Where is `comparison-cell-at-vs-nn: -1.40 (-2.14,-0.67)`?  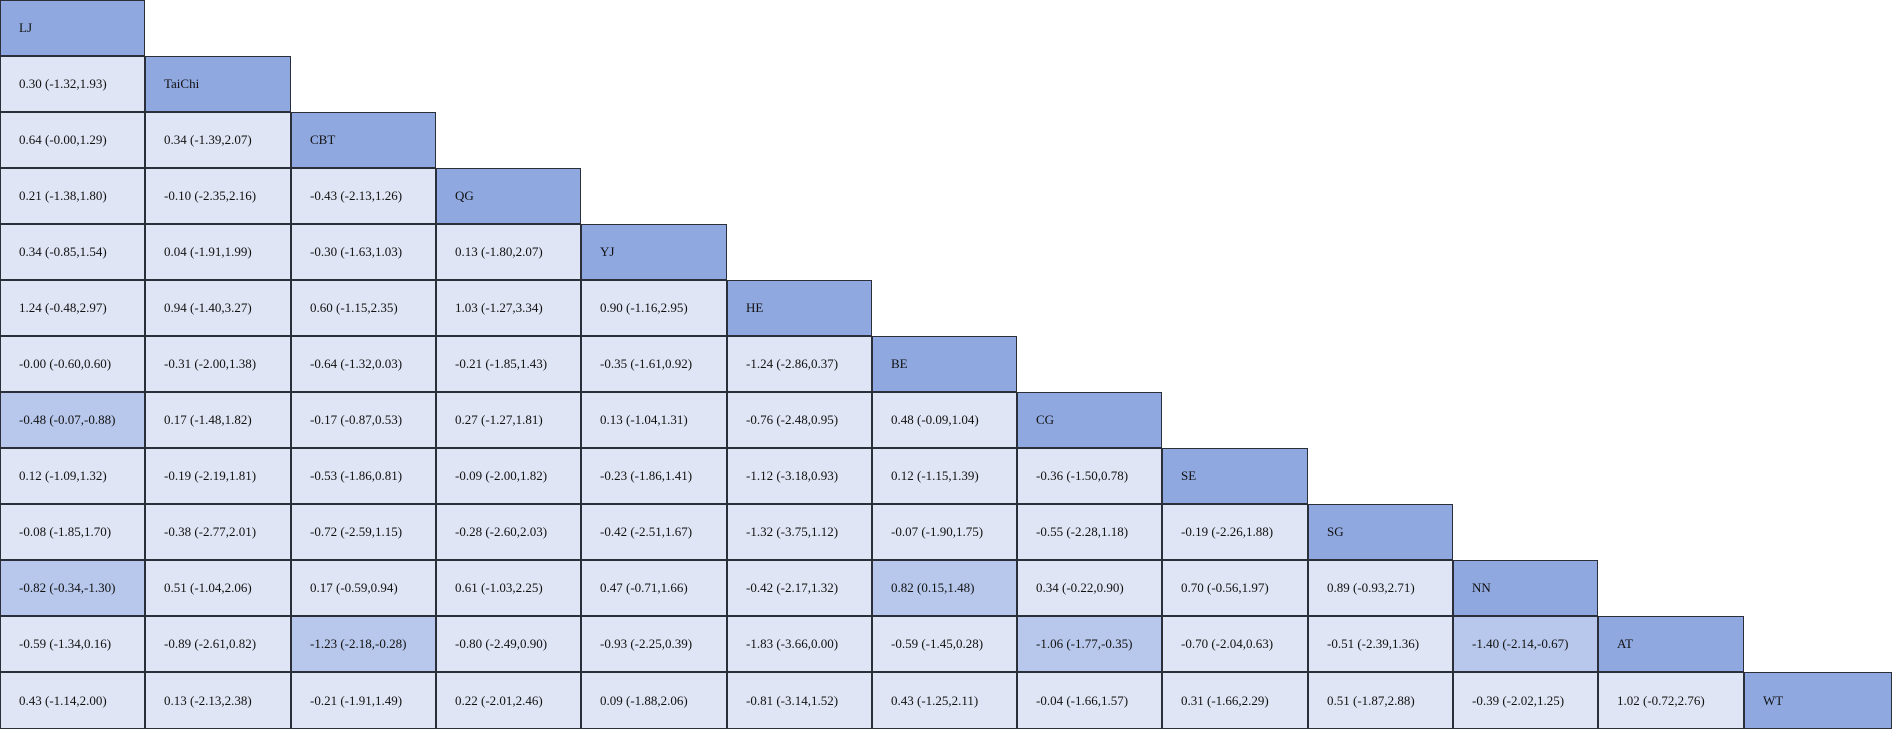 comparison-cell-at-vs-nn: -1.40 (-2.14,-0.67) is located at coordinates (1525, 644).